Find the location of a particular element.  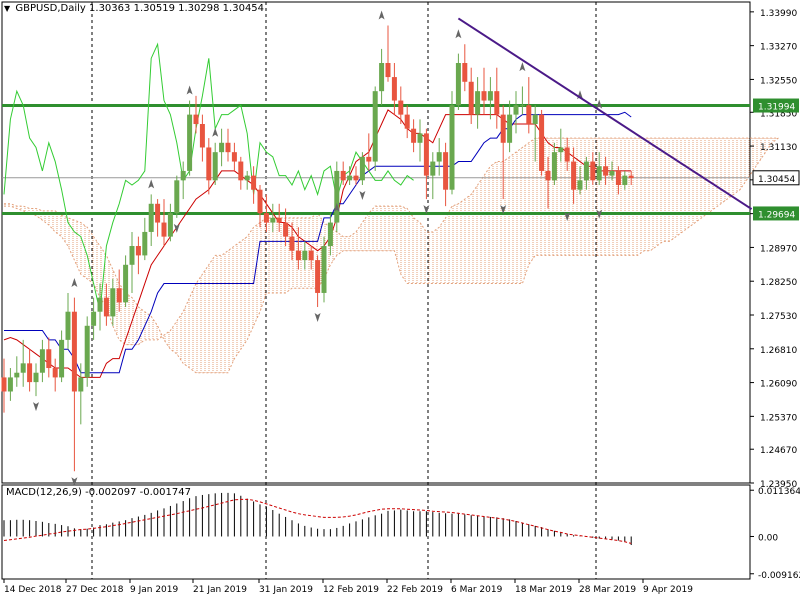

ohlc-high: 1.30519 is located at coordinates (154, 8).